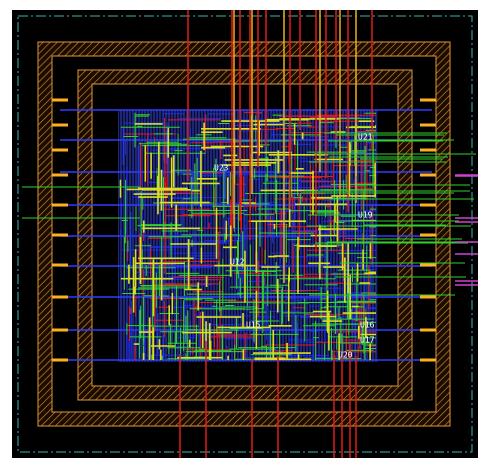  What do you see at coordinates (237, 262) in the screenshot?
I see `cell-label: U12` at bounding box center [237, 262].